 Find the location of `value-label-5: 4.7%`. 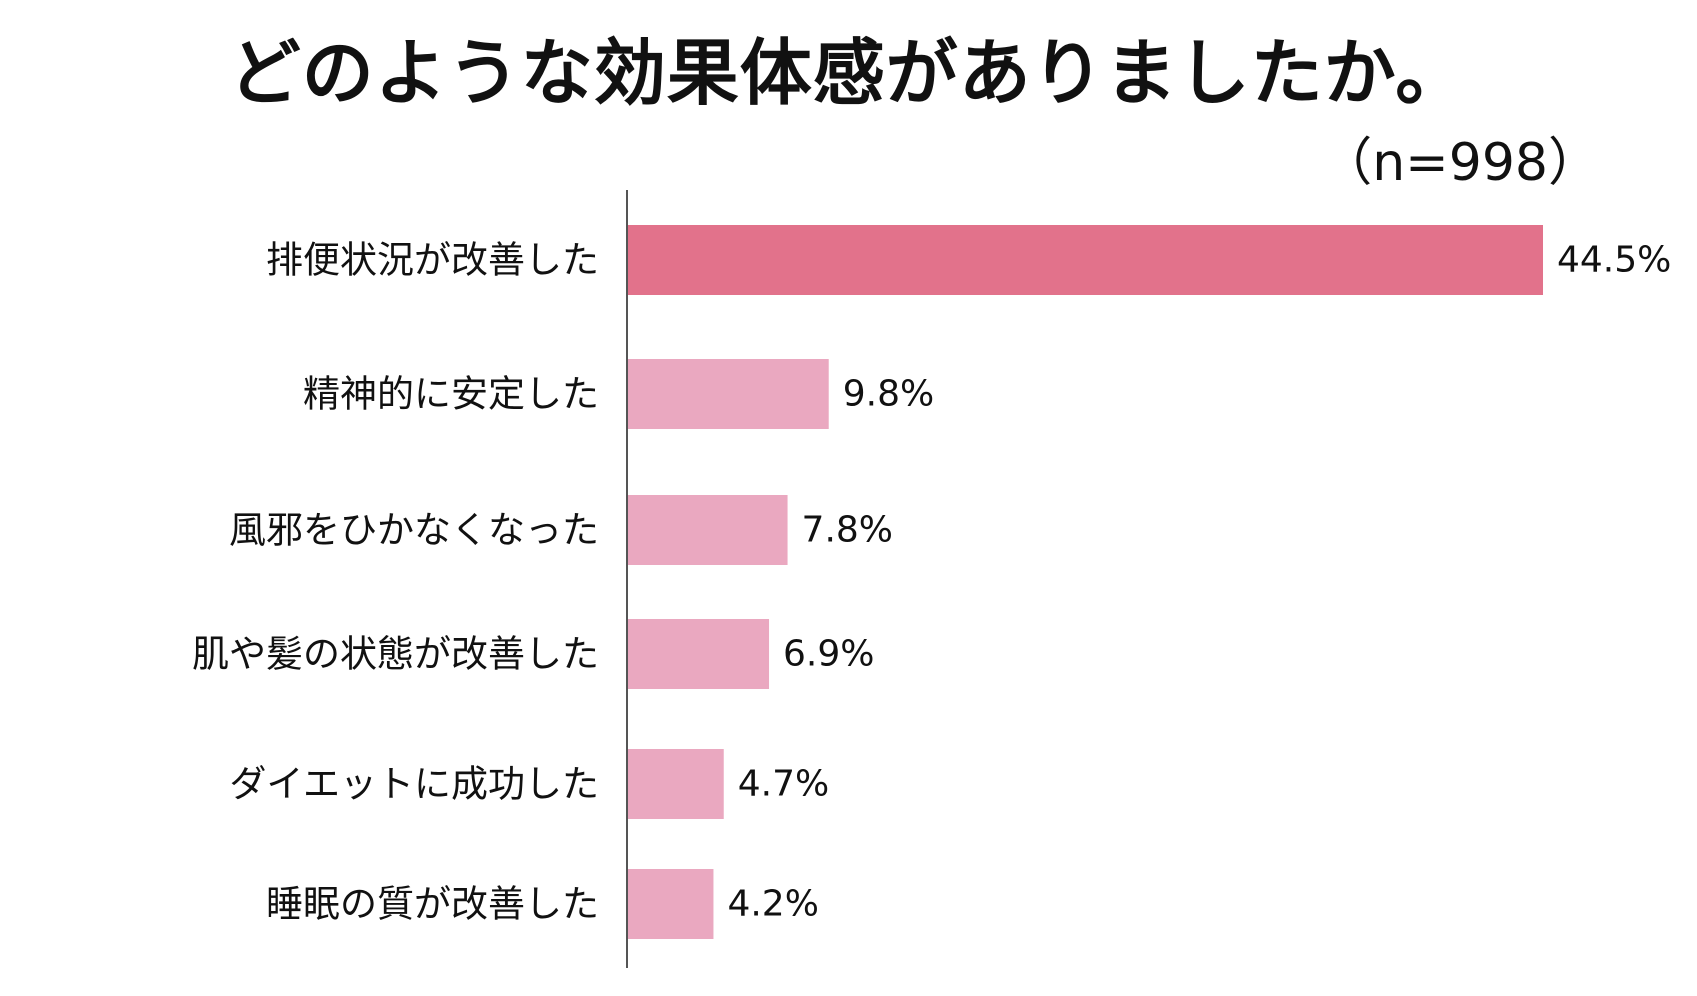

value-label-5: 4.7% is located at coordinates (783, 784).